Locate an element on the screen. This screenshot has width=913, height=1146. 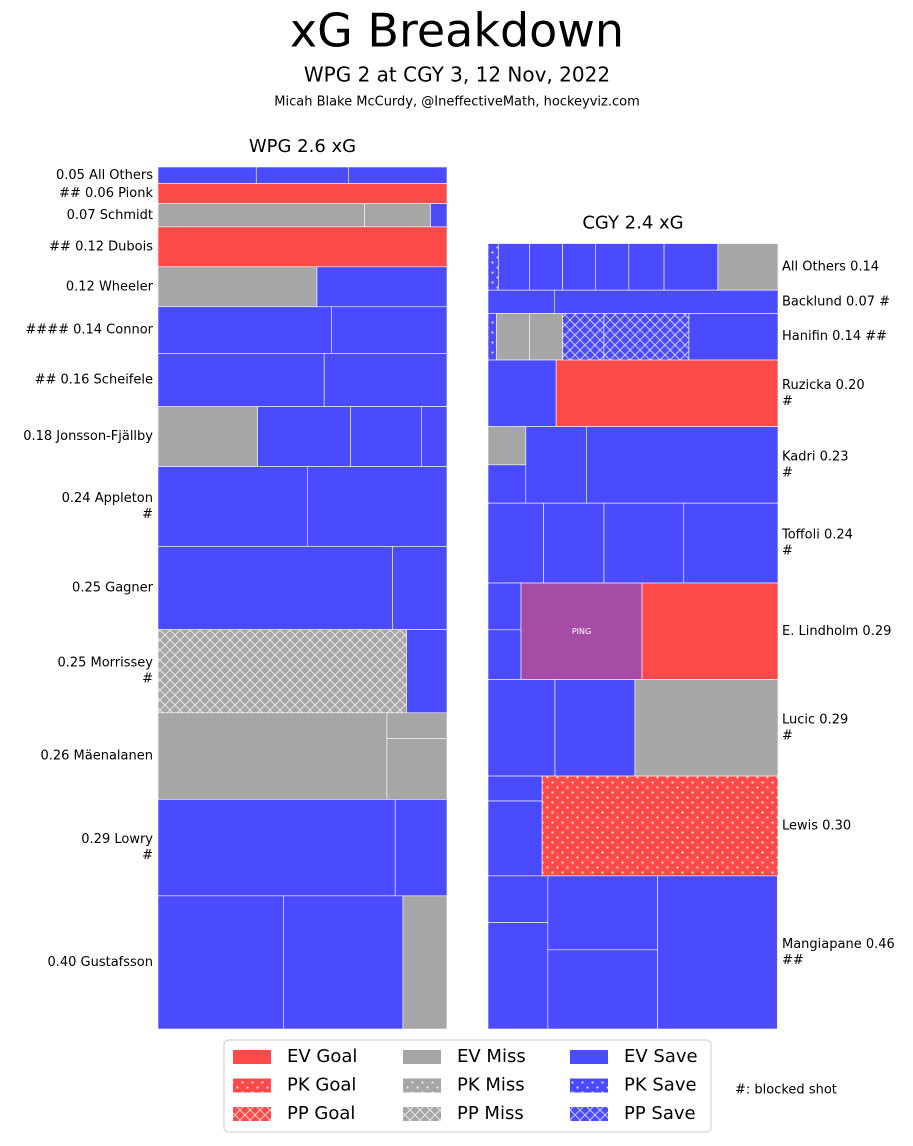
chart-subtitle: WPG 2 at CGY 3, 12 Nov, 2022 is located at coordinates (457, 75).